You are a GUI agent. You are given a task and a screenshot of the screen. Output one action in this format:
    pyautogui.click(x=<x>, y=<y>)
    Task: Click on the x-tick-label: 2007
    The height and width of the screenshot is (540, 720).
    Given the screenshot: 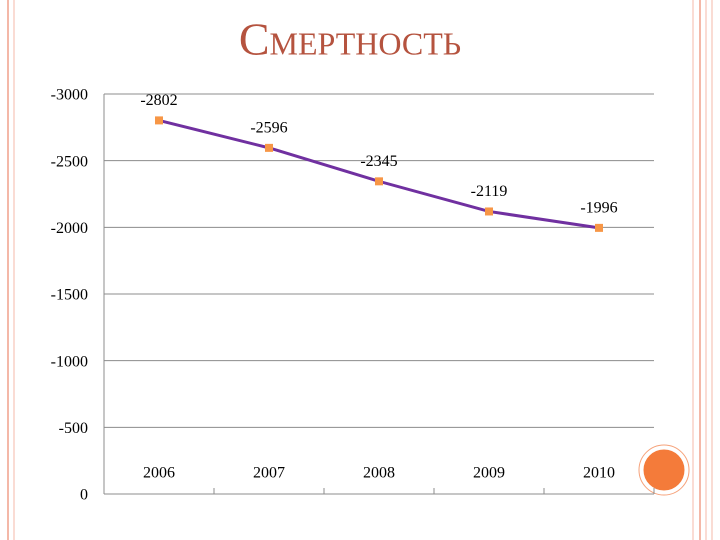 What is the action you would take?
    pyautogui.click(x=269, y=473)
    